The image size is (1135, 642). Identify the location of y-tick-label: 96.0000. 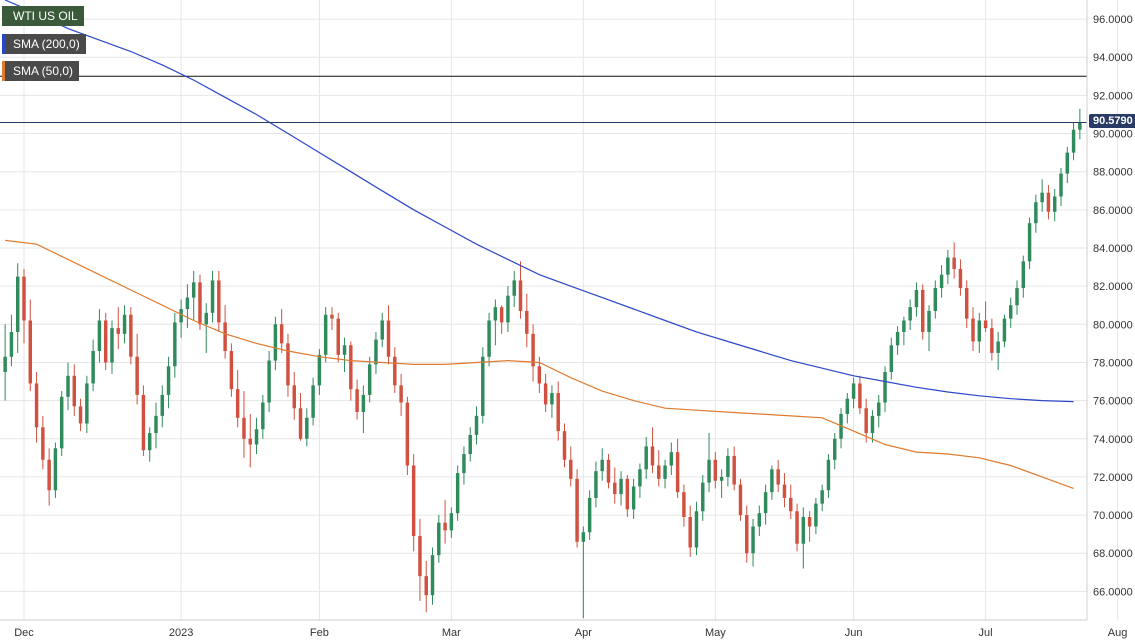
(1113, 20).